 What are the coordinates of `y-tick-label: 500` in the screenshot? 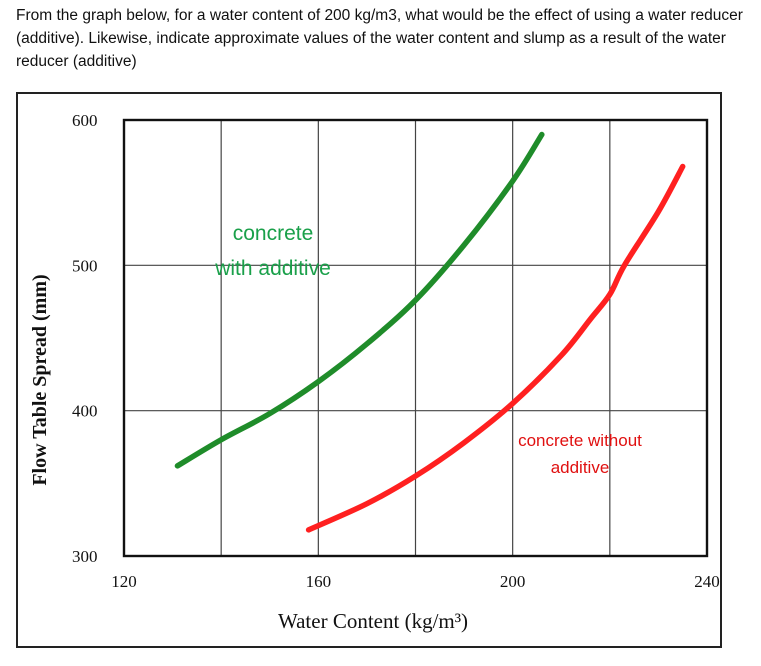 It's located at (85, 265).